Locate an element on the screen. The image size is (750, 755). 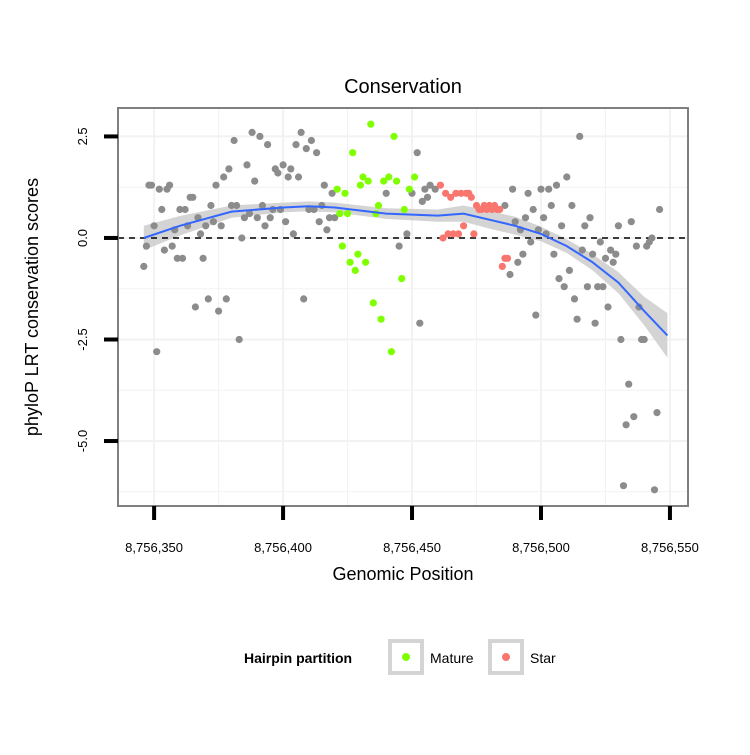
legend: Hairpin partition Mature Star is located at coordinates (400, 657).